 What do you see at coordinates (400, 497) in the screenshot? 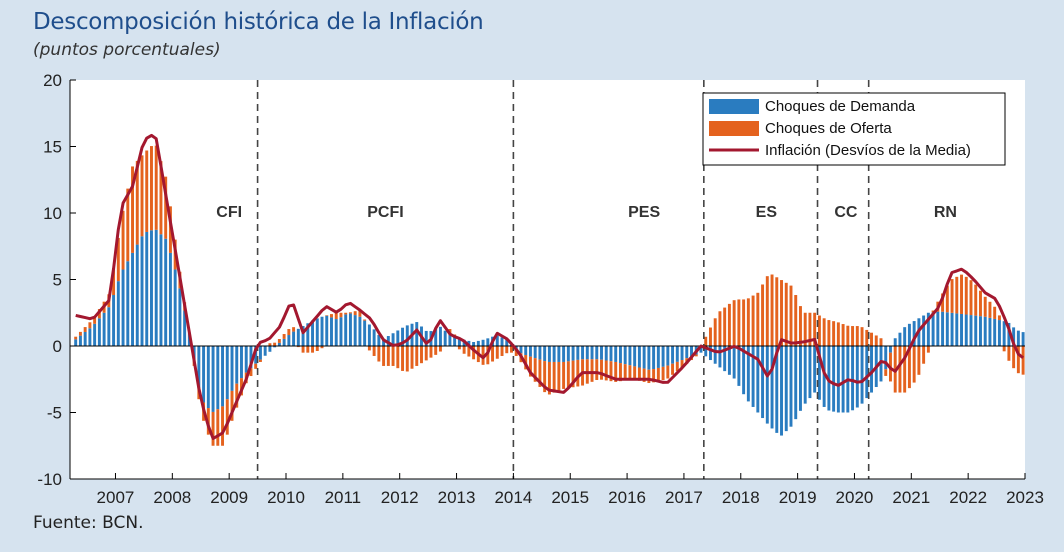
I see `x-tick-label: 2012` at bounding box center [400, 497].